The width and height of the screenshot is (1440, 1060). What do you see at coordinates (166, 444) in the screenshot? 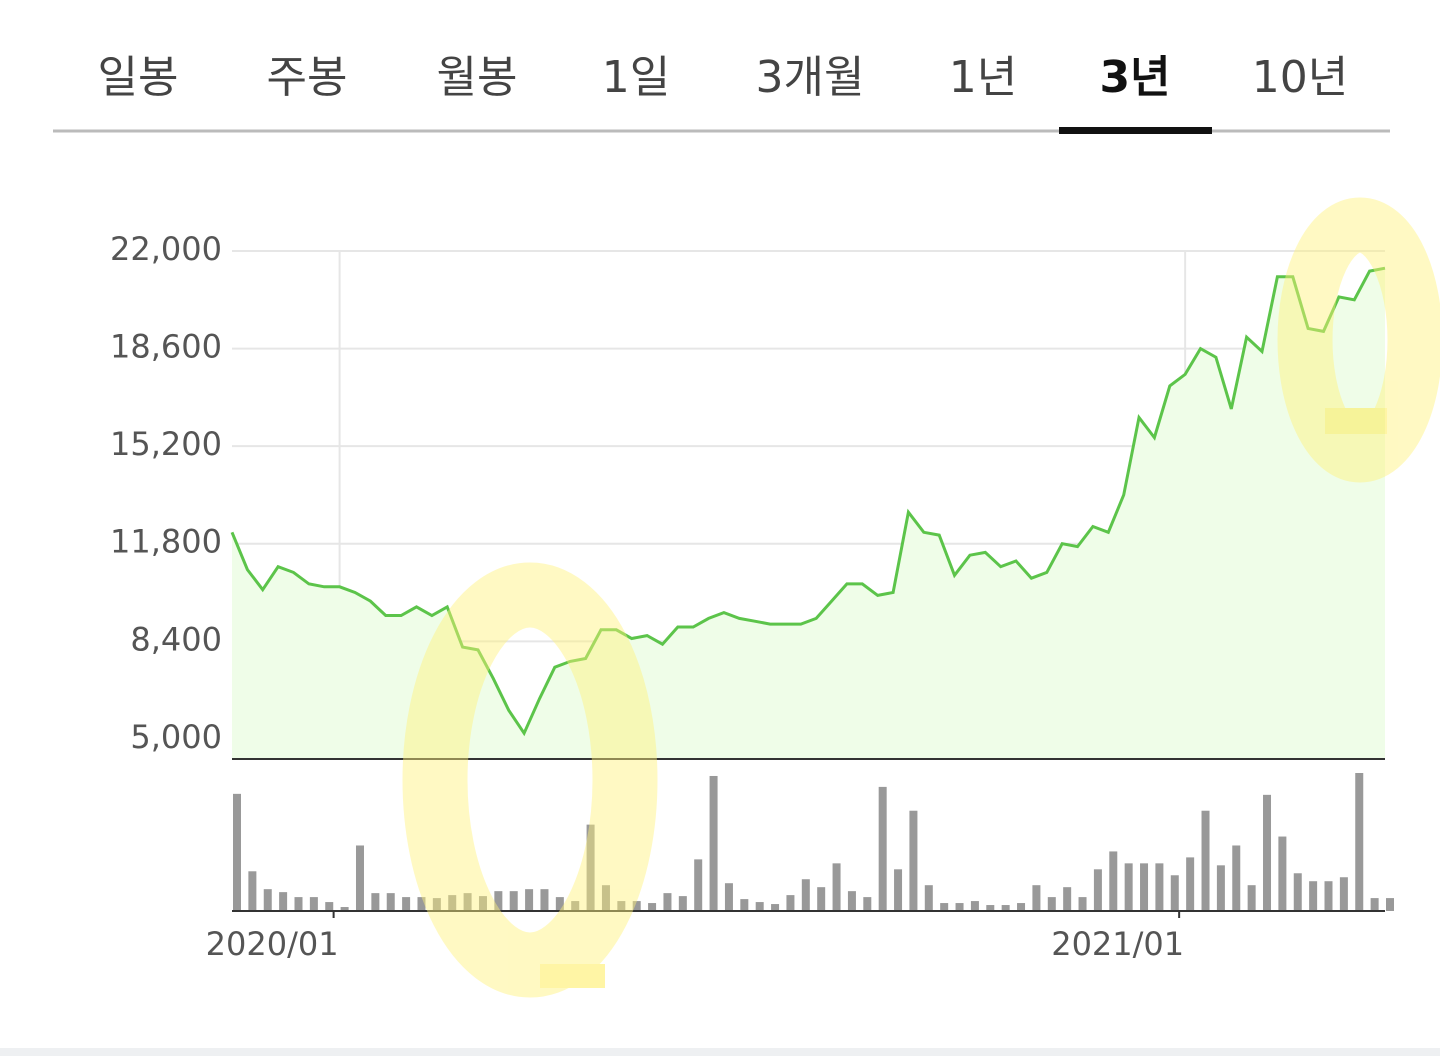
I see `y-tick-label: 15,200` at bounding box center [166, 444].